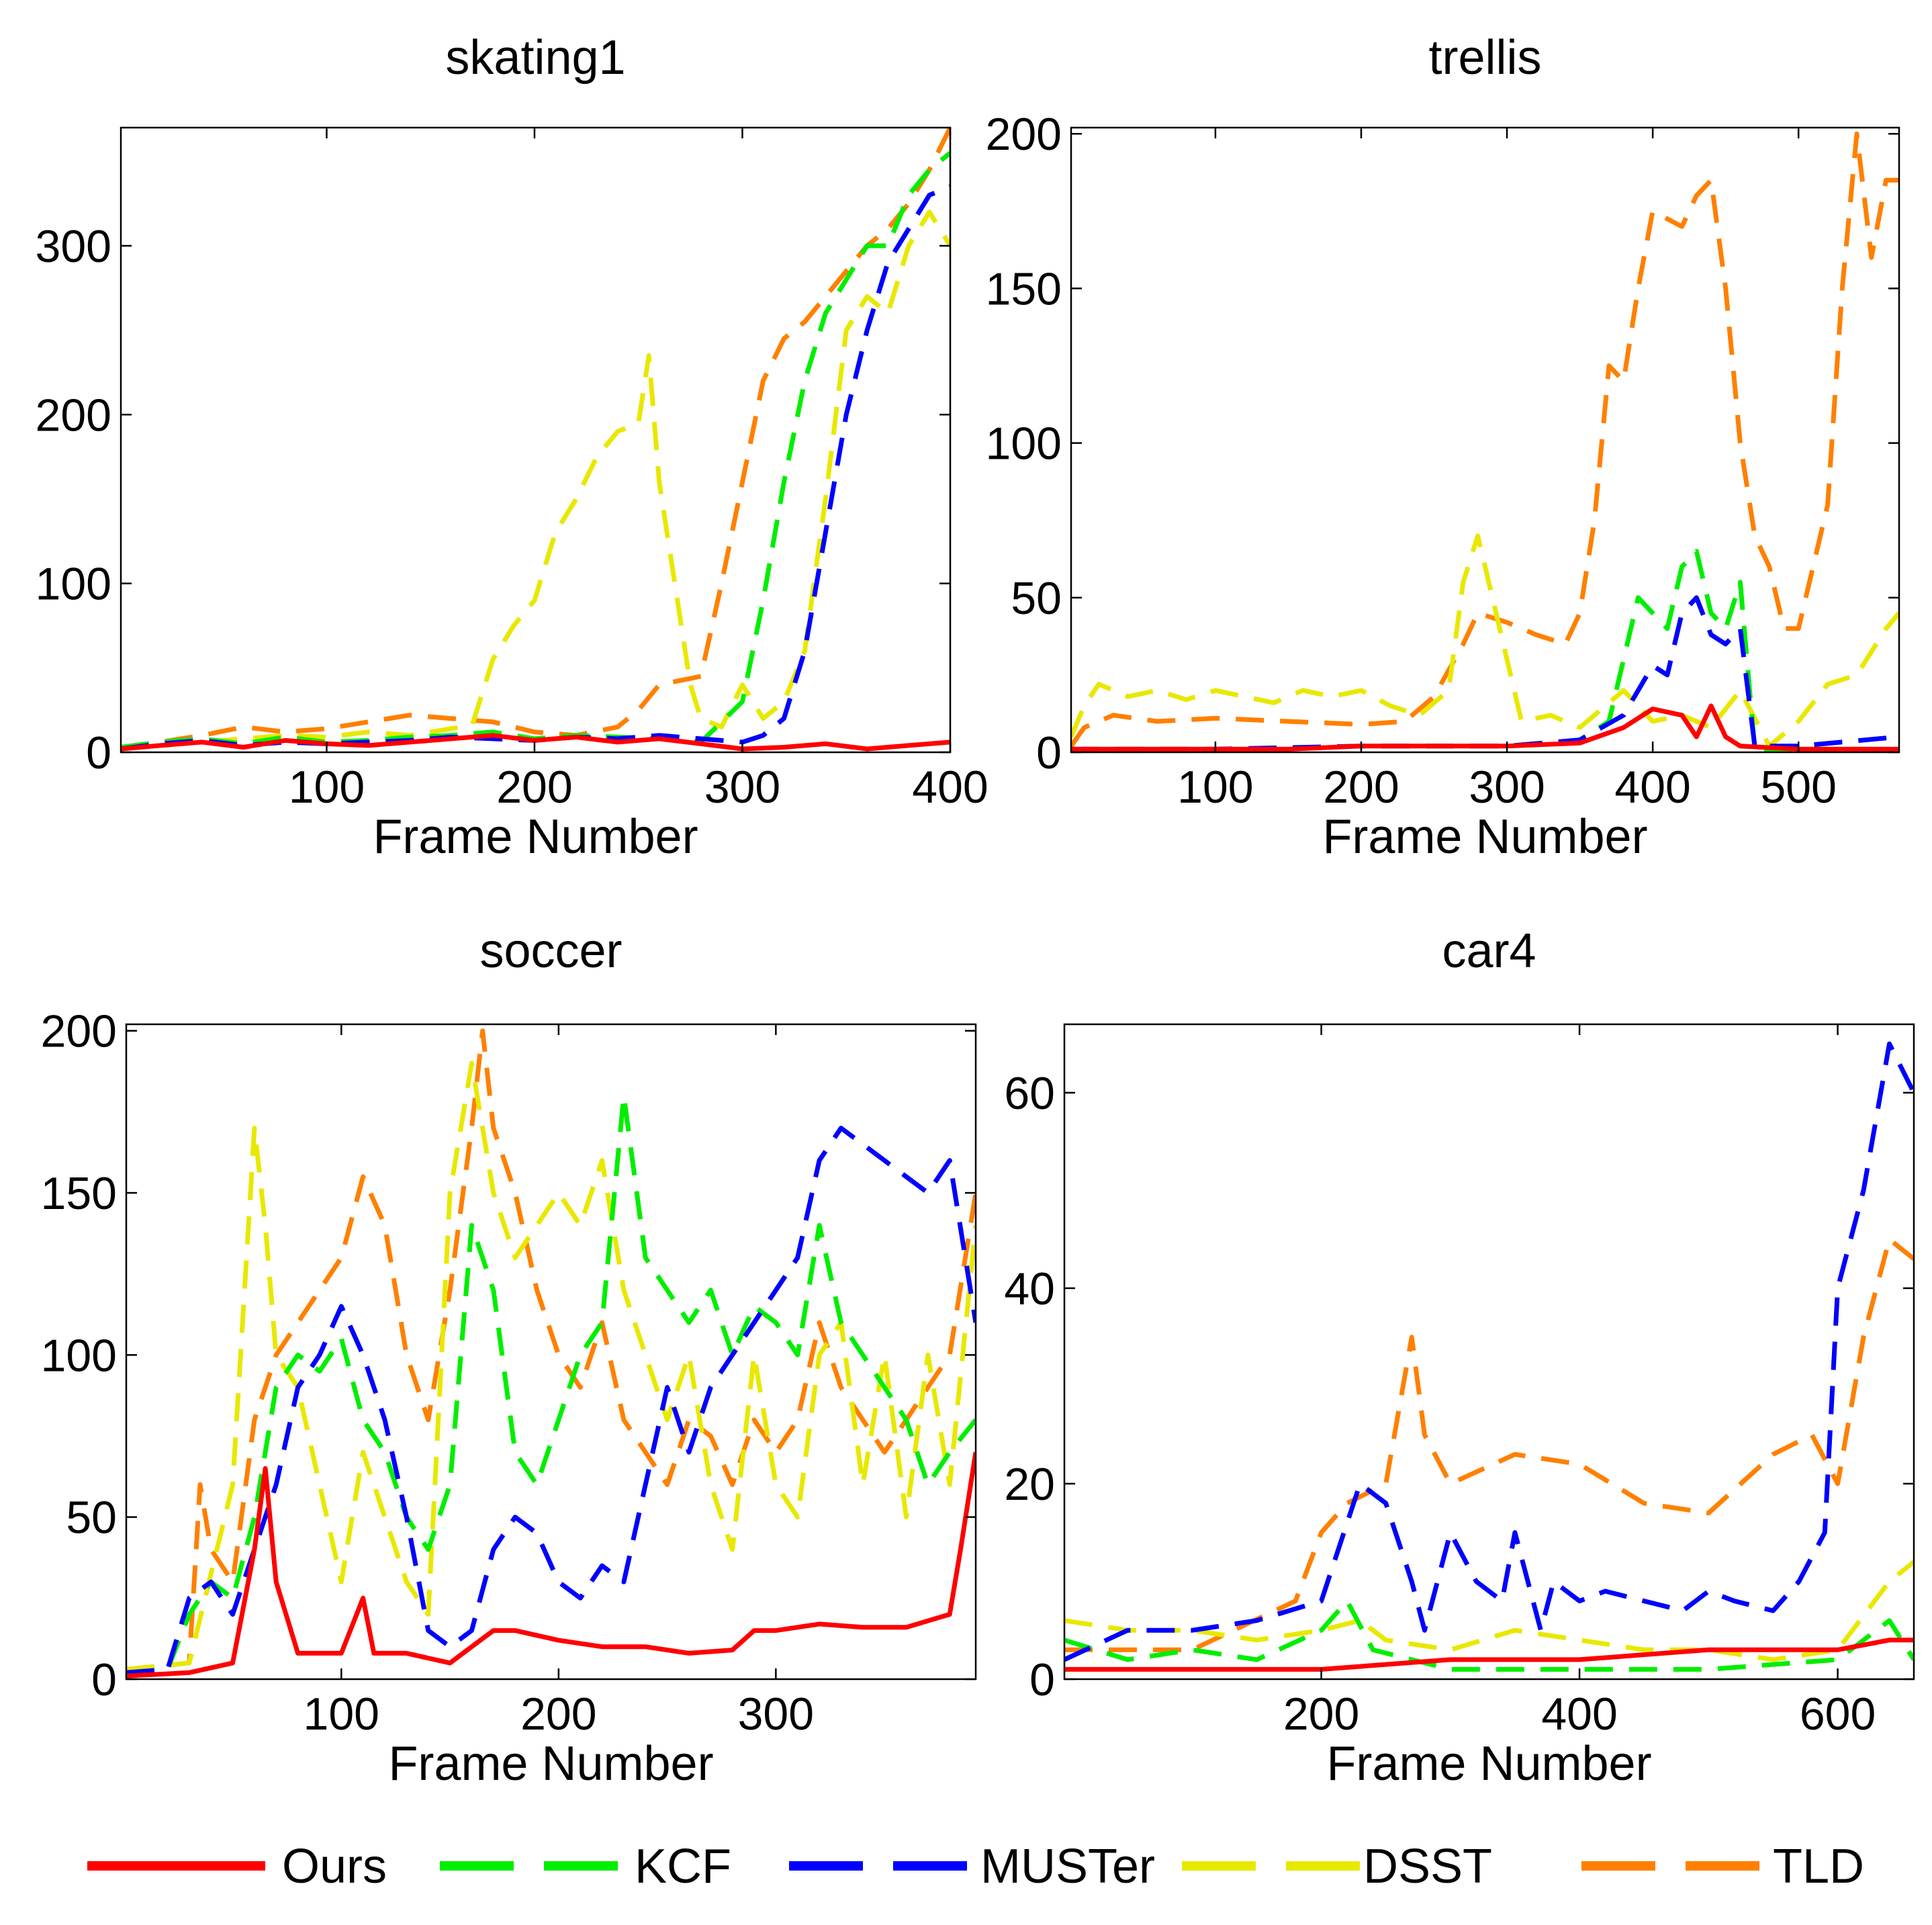 The image size is (1932, 1925). I want to click on legend-label: TLD, so click(1818, 1866).